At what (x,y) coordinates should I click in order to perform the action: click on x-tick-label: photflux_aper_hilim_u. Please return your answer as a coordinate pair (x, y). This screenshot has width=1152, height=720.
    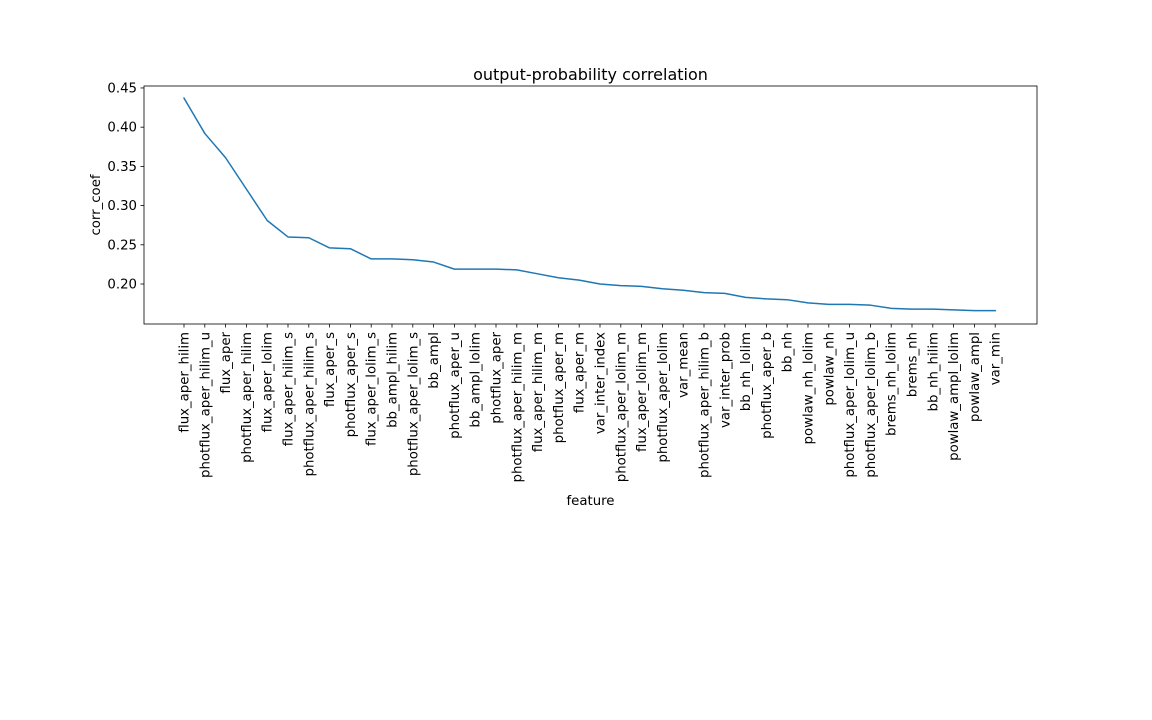
    Looking at the image, I should click on (205, 405).